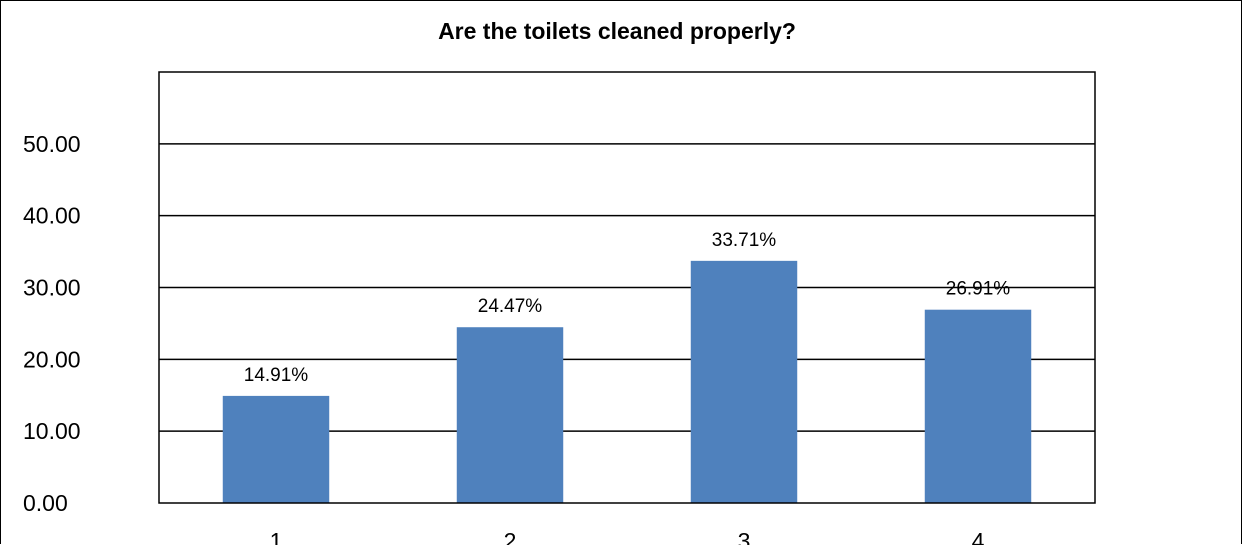 The image size is (1242, 545). What do you see at coordinates (52, 288) in the screenshot?
I see `y-tick-label: 30.00` at bounding box center [52, 288].